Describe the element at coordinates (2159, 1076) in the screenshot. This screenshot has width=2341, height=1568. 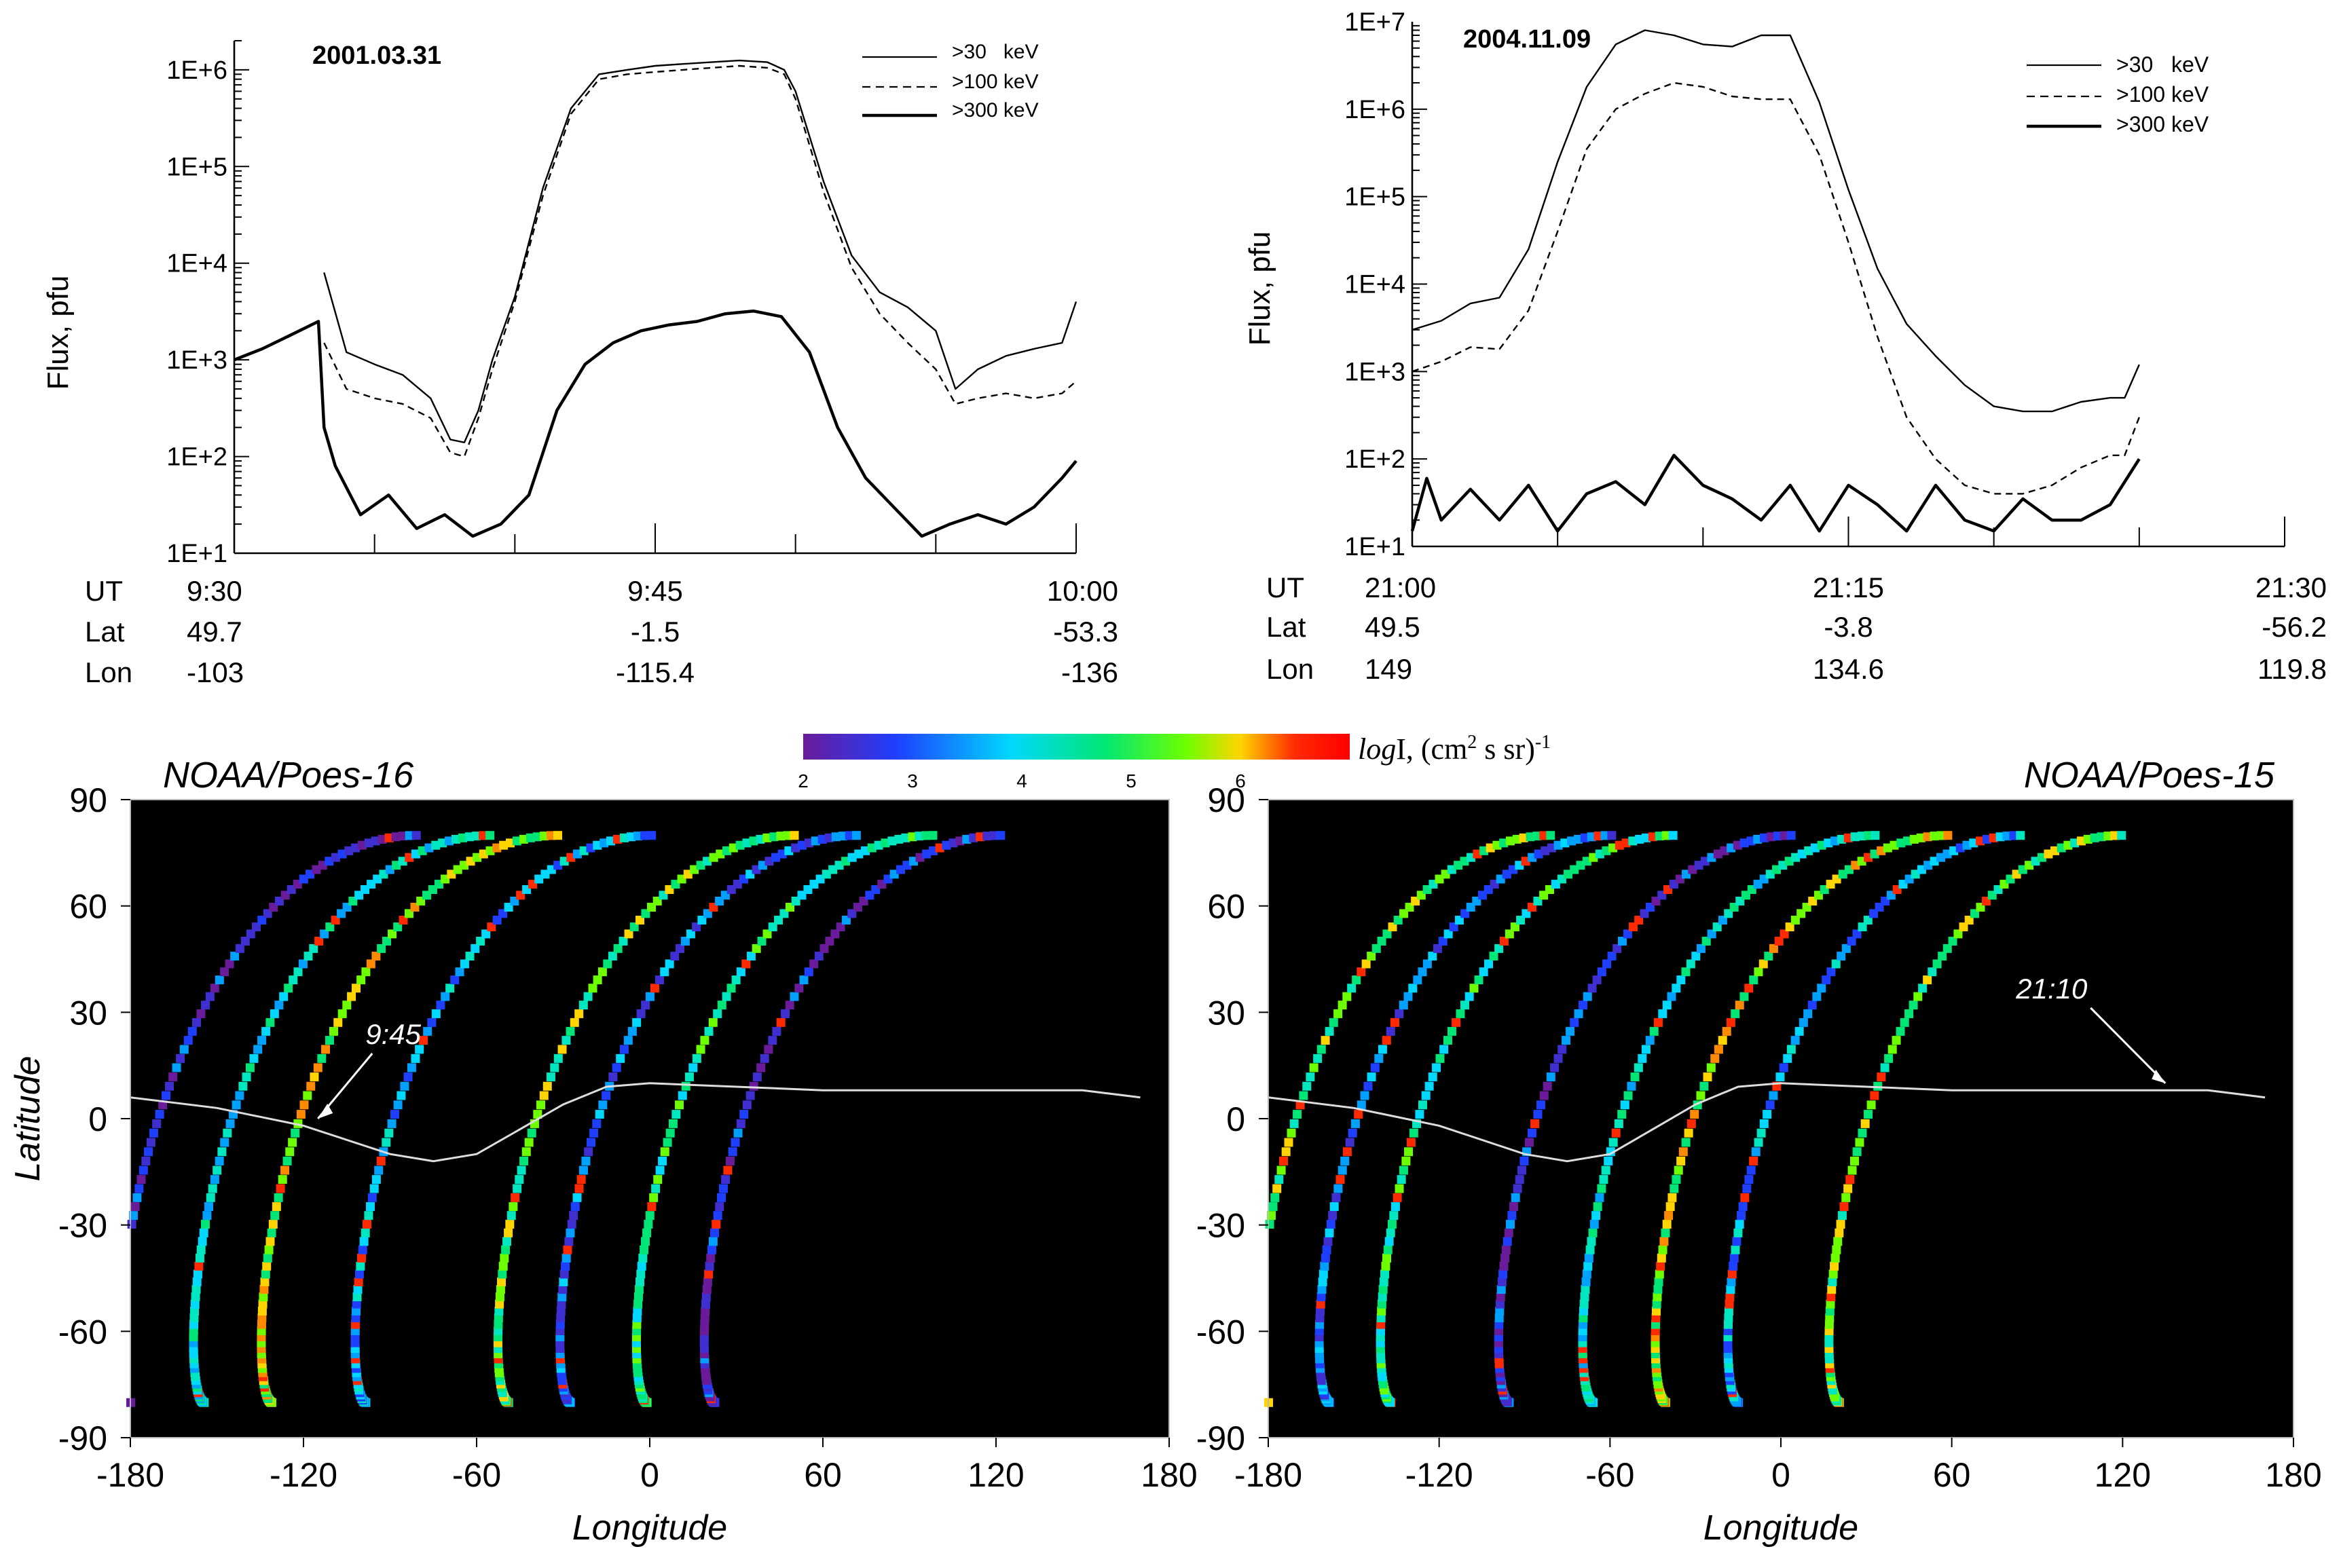
I see `annotation-arrowhead` at that location.